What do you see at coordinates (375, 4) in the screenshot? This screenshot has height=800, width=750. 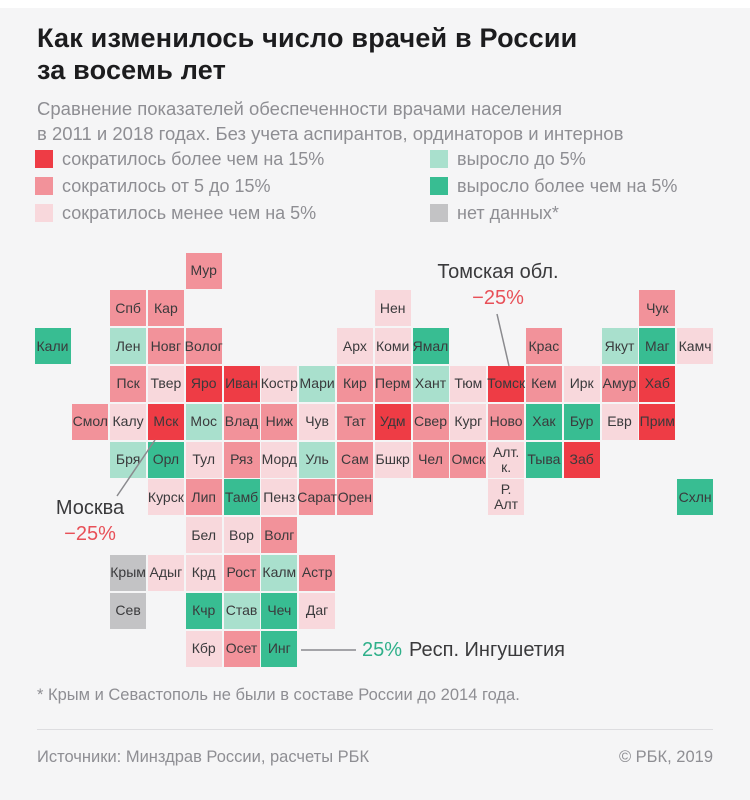 I see `top-strip` at bounding box center [375, 4].